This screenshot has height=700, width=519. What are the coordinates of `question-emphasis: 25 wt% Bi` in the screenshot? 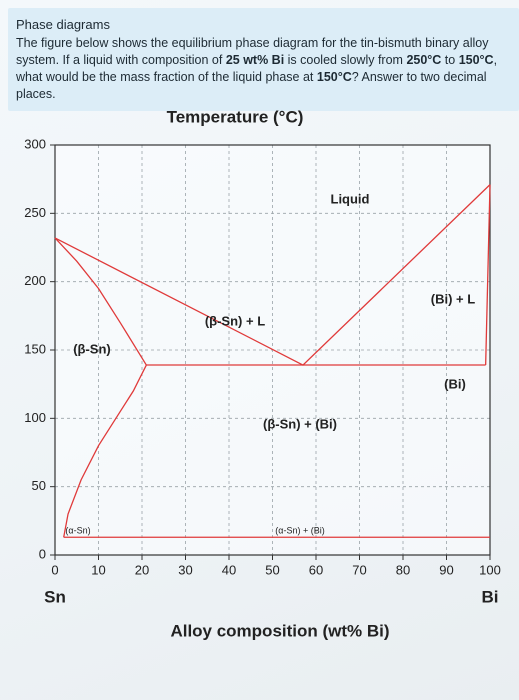 It's located at (255, 60).